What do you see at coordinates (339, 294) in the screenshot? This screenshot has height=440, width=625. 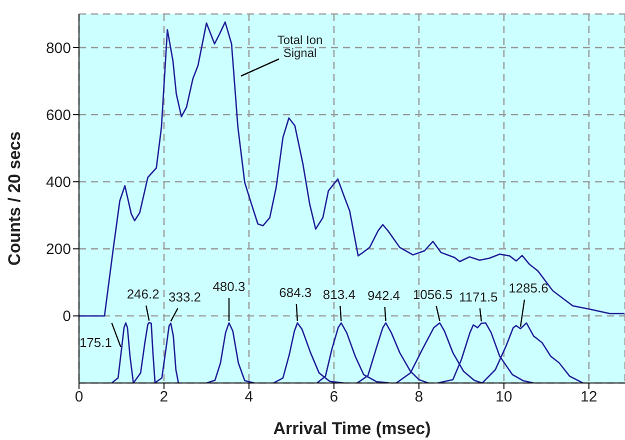 I see `annotation: 813.4` at bounding box center [339, 294].